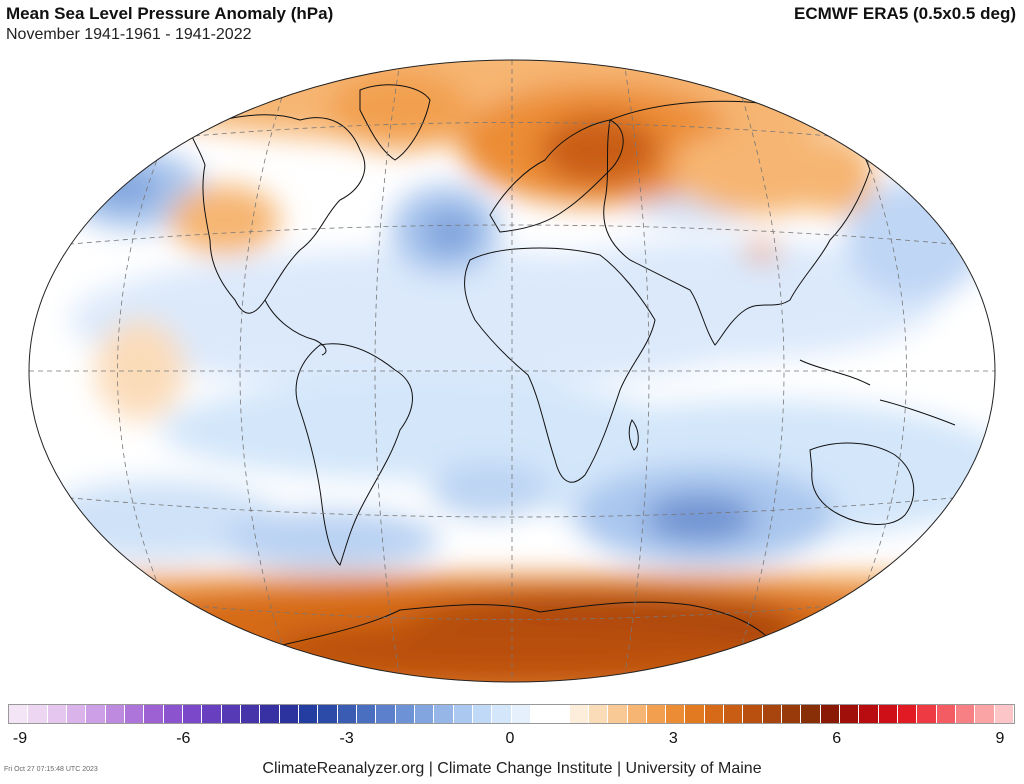  What do you see at coordinates (346, 738) in the screenshot?
I see `colorbar-tick-label: -3` at bounding box center [346, 738].